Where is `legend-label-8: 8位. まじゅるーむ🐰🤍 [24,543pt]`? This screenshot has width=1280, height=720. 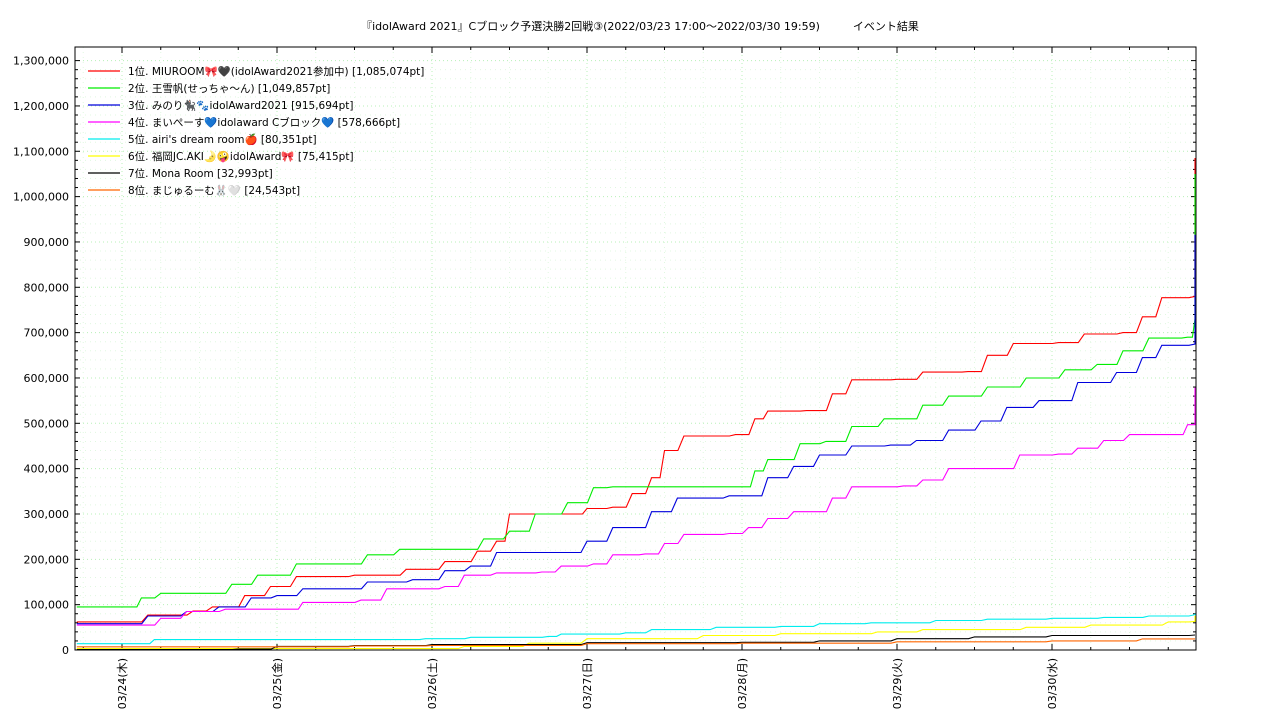 legend-label-8: 8位. まじゅるーむ🐰🤍 [24,543pt] is located at coordinates (214, 190).